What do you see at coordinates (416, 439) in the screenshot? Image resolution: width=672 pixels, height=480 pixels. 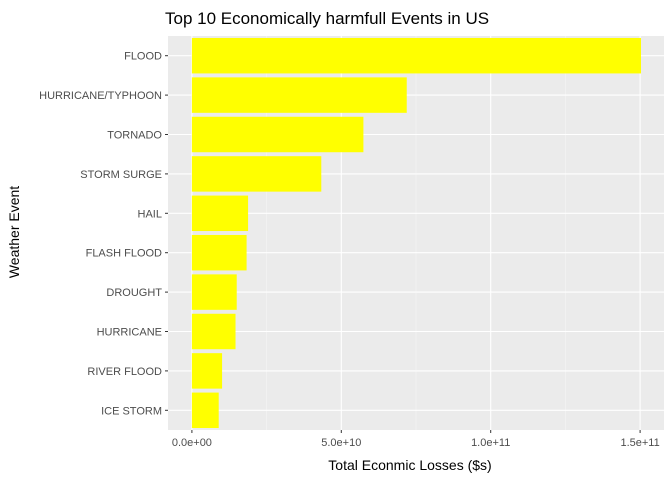 I see `x-axis: 0.0e+00 5.0e+10 1.0e+11 1.5e+11` at bounding box center [416, 439].